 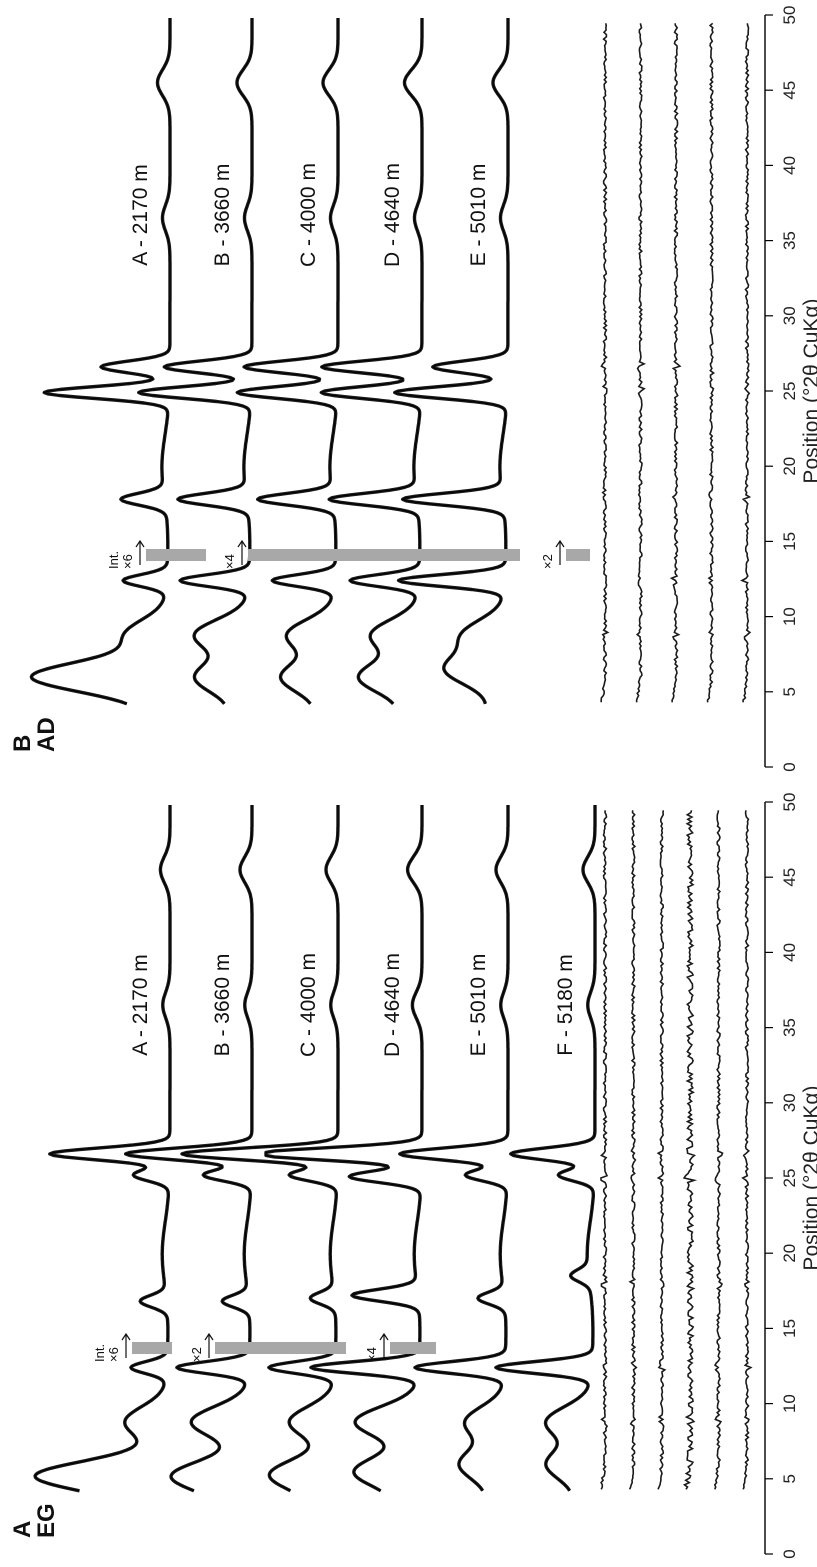 I want to click on panel-treatment: EG, so click(x=46, y=1520).